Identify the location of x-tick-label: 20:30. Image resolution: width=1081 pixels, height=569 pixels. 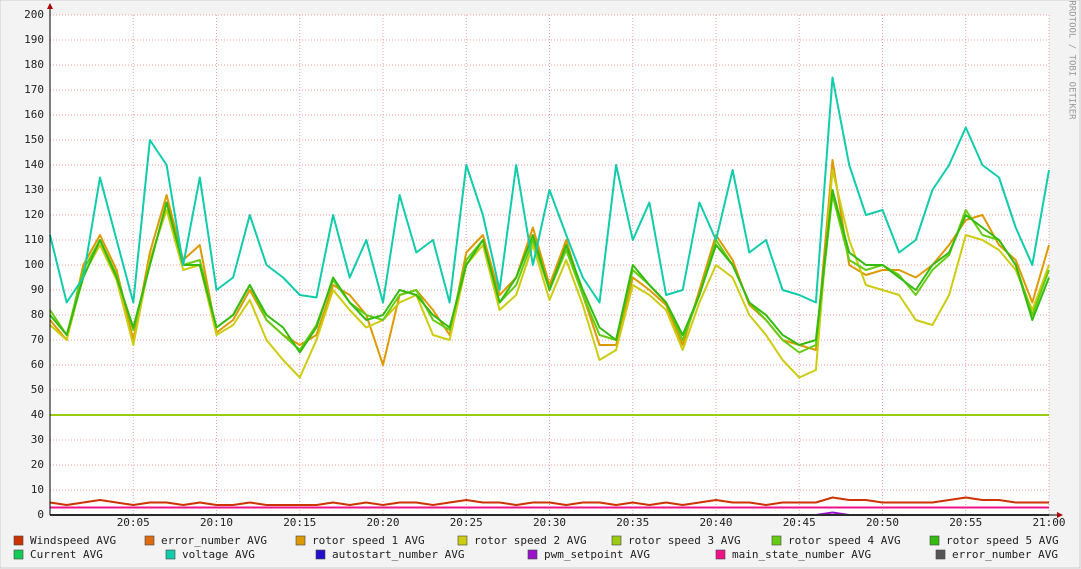
(549, 522).